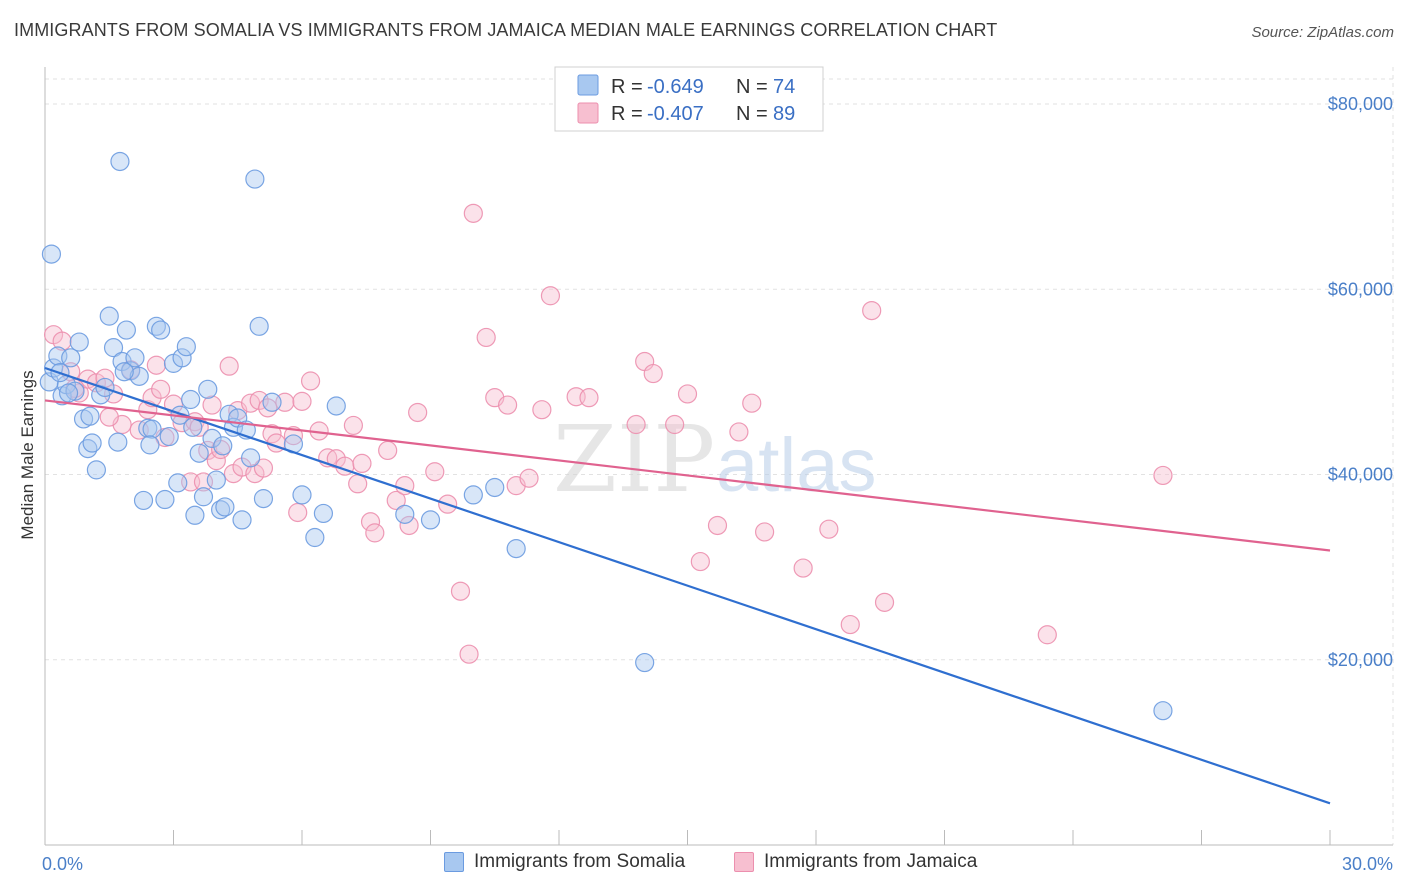  Describe the element at coordinates (627, 87) in the screenshot. I see `legend-r-label-somalia: R =` at that location.